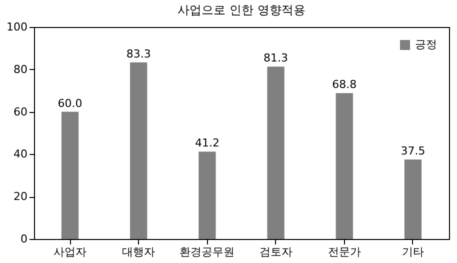  What do you see at coordinates (139, 252) in the screenshot?
I see `x-tick-label: 대행자` at bounding box center [139, 252].